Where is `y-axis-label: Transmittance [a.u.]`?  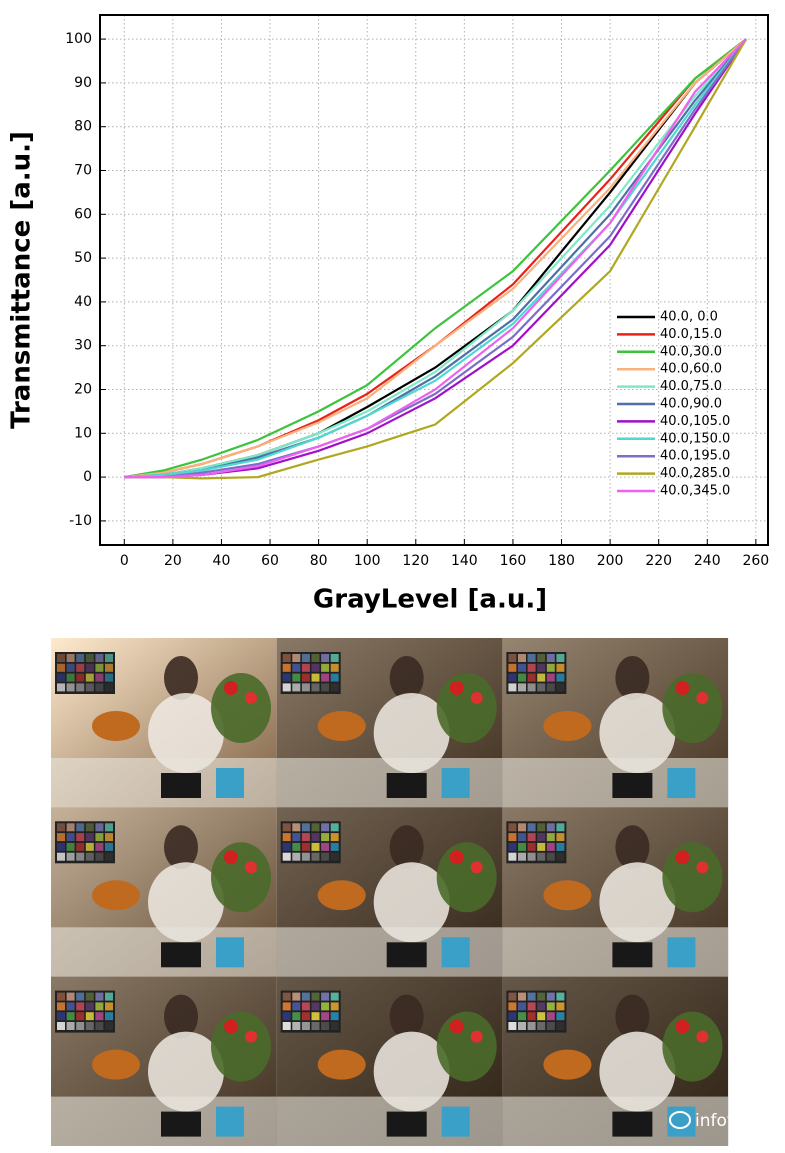
y-axis-label: Transmittance [a.u.] is located at coordinates (22, 280).